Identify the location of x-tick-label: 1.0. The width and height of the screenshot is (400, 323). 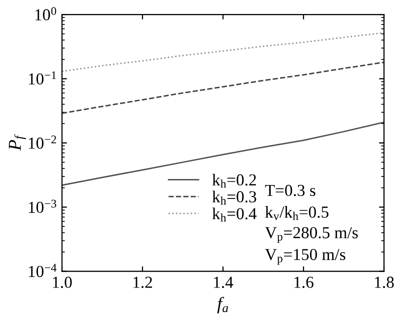
(62, 282).